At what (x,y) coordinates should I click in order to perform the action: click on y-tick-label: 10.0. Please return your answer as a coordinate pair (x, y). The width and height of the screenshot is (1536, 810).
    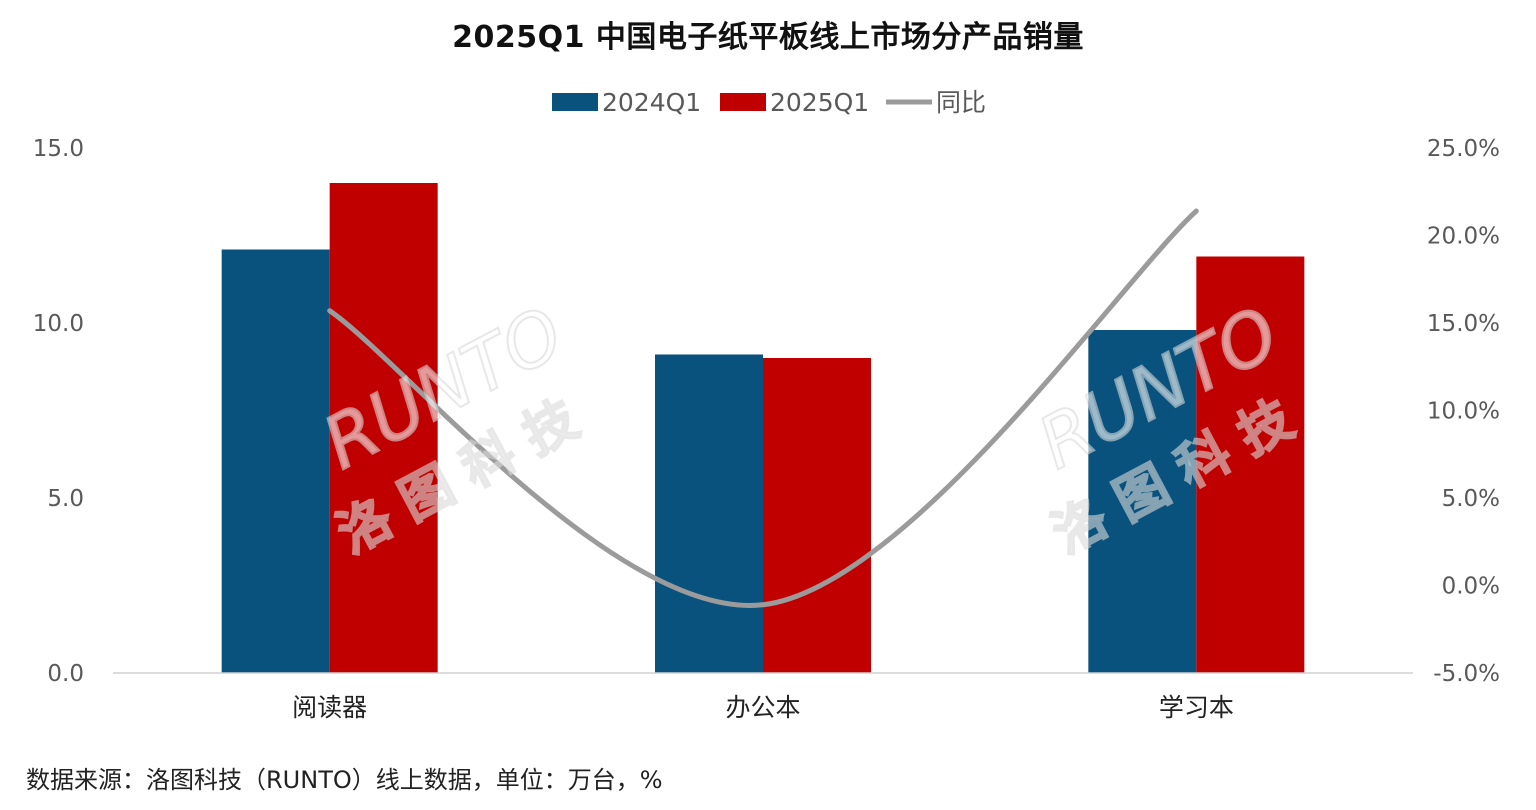
    Looking at the image, I should click on (58, 324).